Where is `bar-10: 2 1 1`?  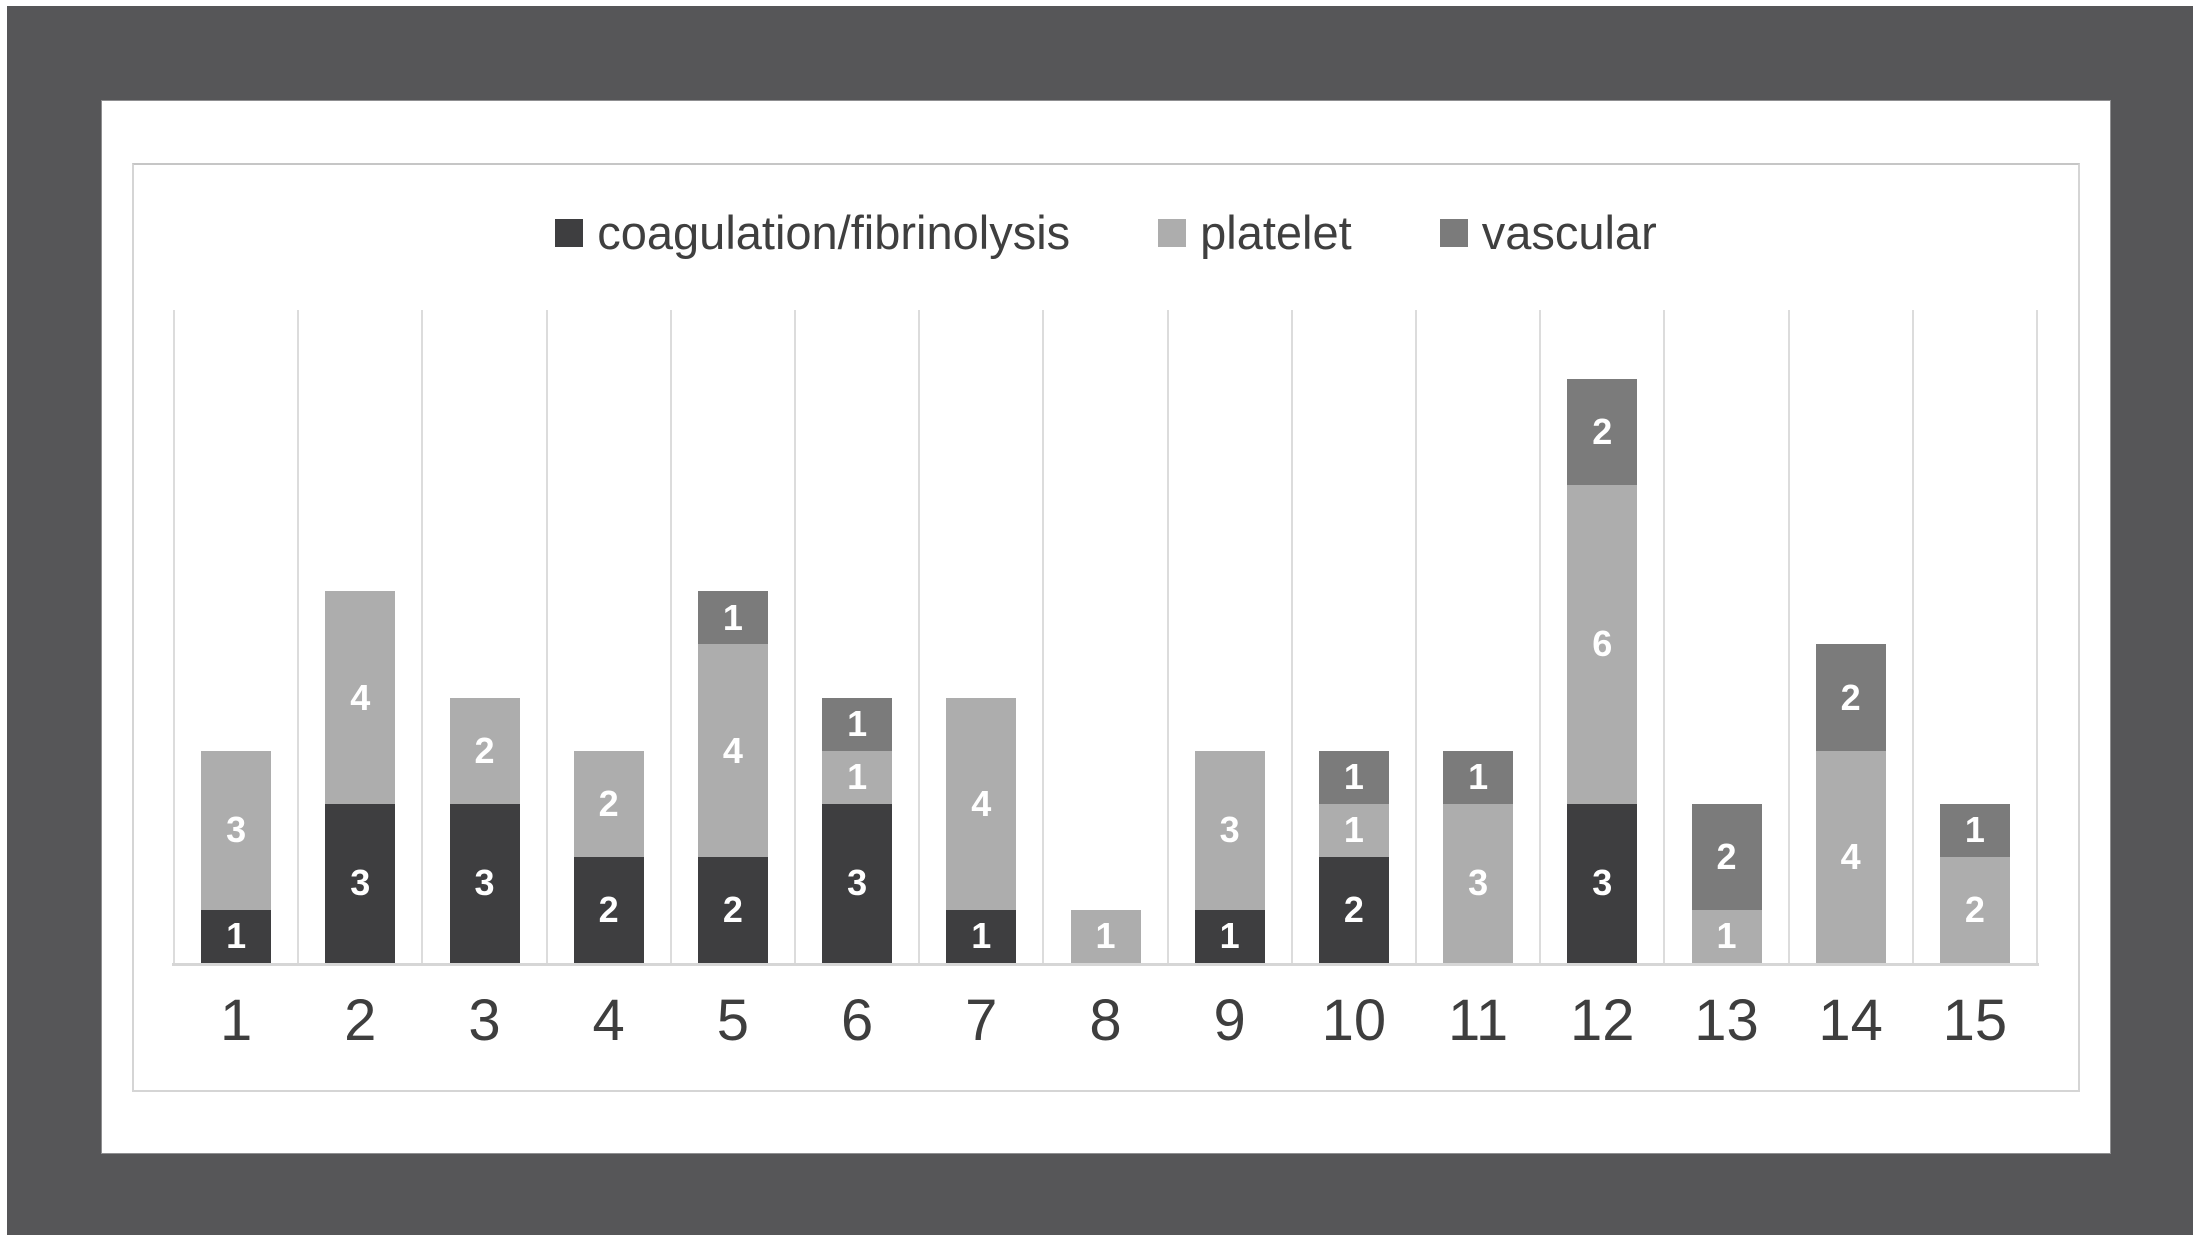
bar-10: 2 1 1 is located at coordinates (1353, 856).